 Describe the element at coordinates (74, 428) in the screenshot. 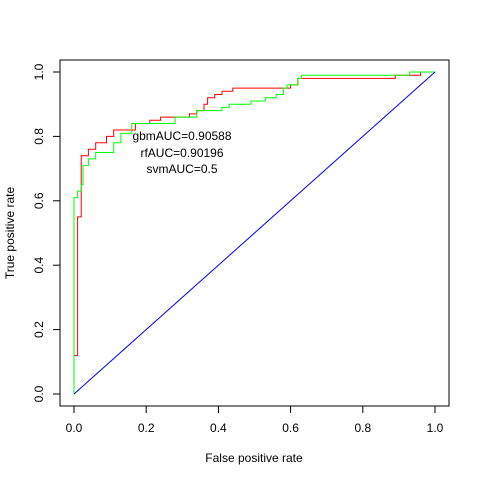

I see `x-tick-label: 0.0` at that location.